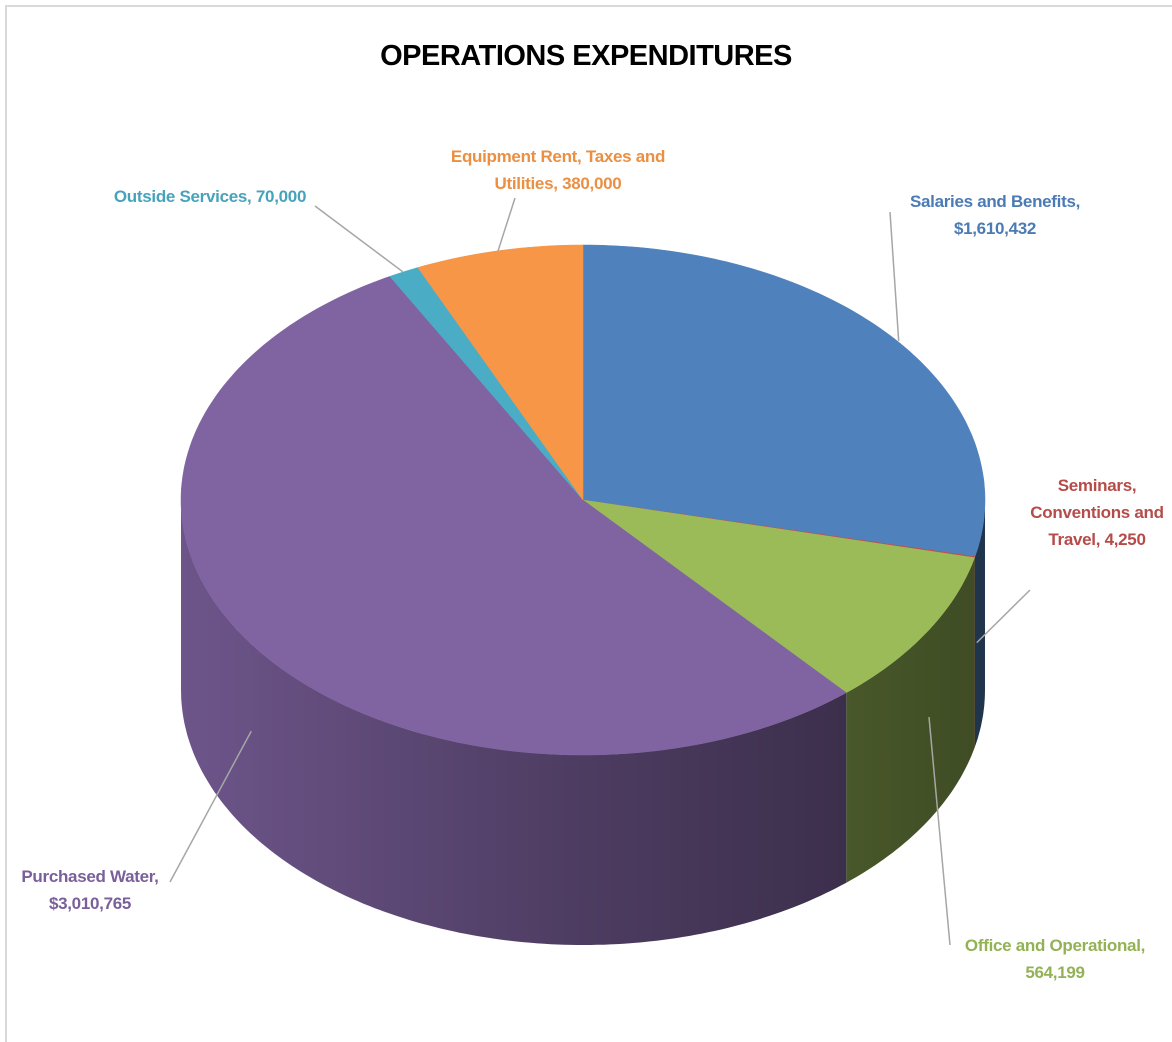 The height and width of the screenshot is (1042, 1172). I want to click on data-label: Outside Services, 70,000, so click(210, 196).